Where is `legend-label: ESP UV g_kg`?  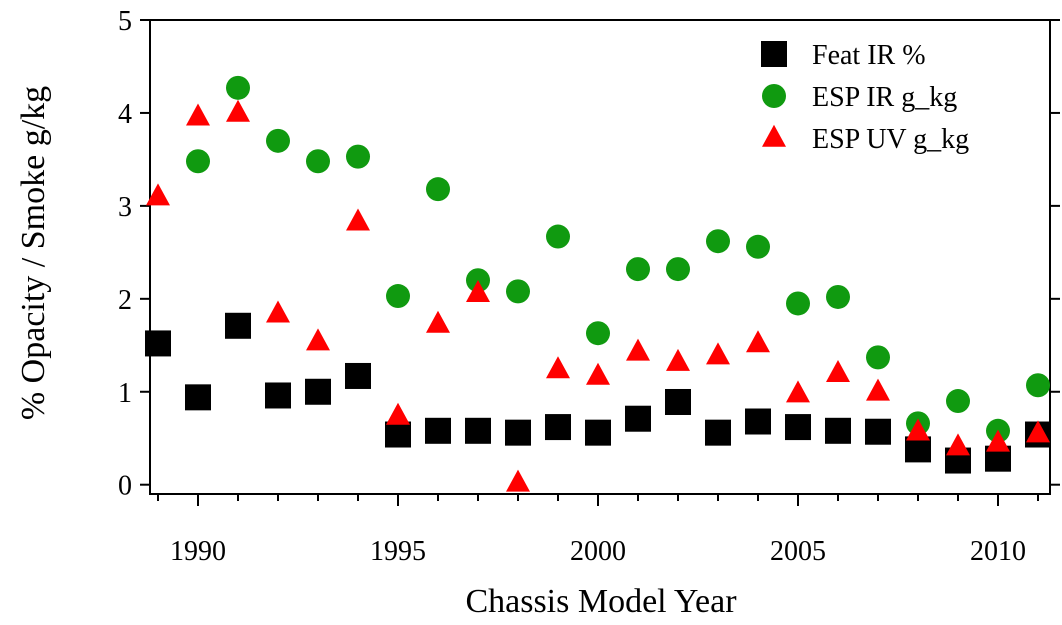 legend-label: ESP UV g_kg is located at coordinates (890, 139).